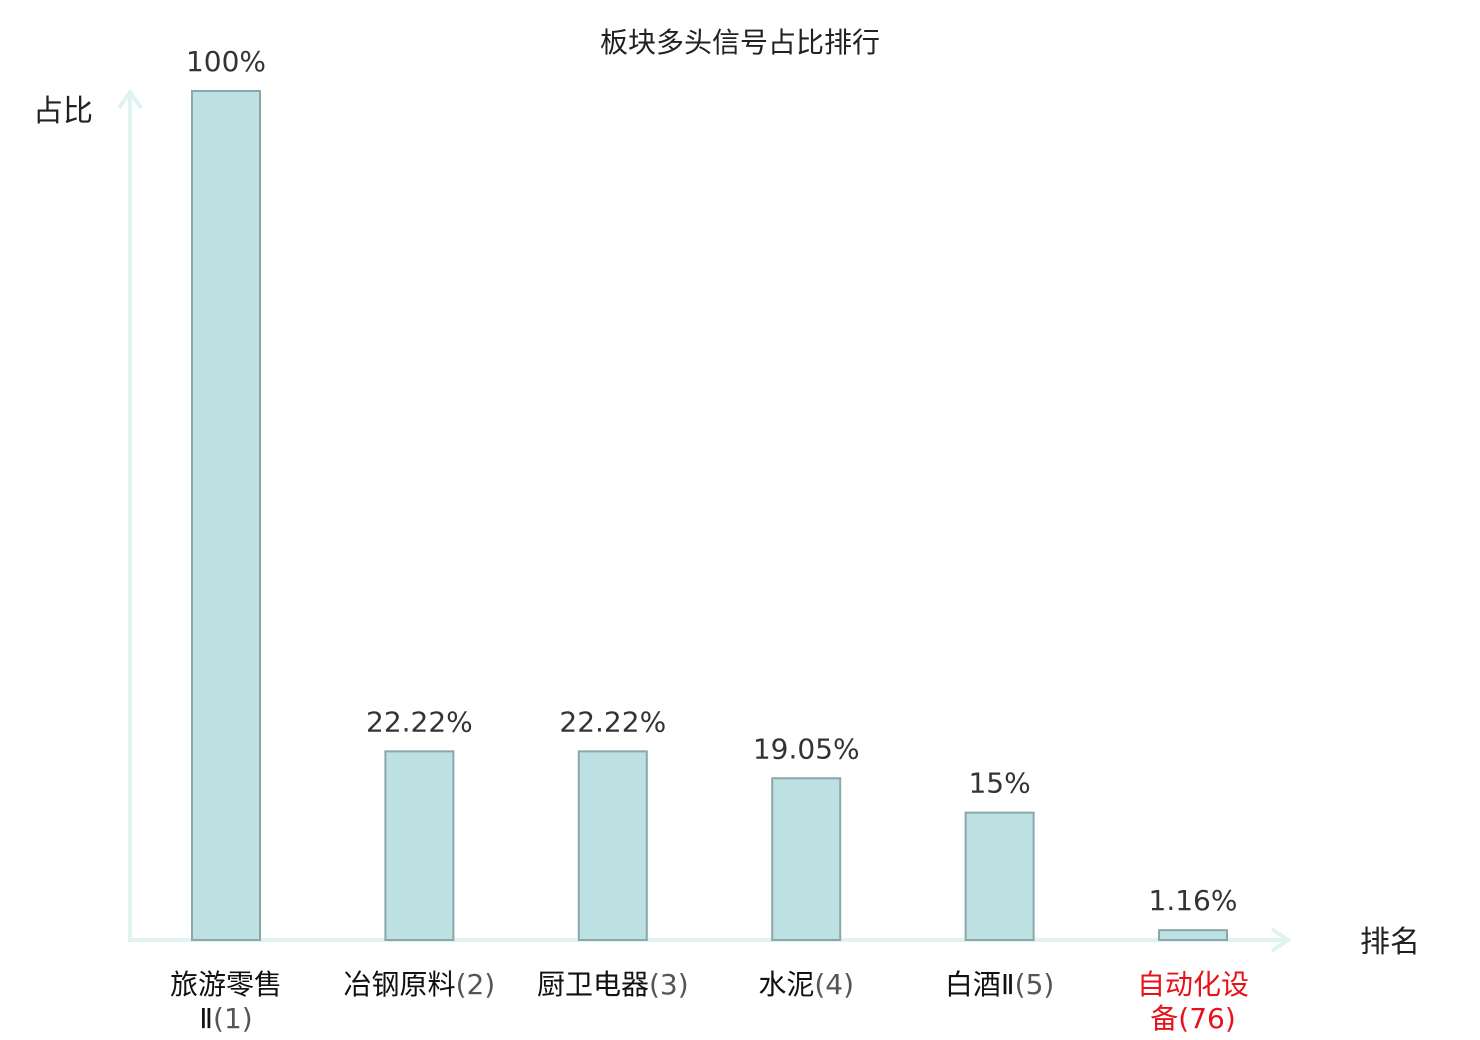  Describe the element at coordinates (806, 748) in the screenshot. I see `bar-value-label: 19.05%` at that location.